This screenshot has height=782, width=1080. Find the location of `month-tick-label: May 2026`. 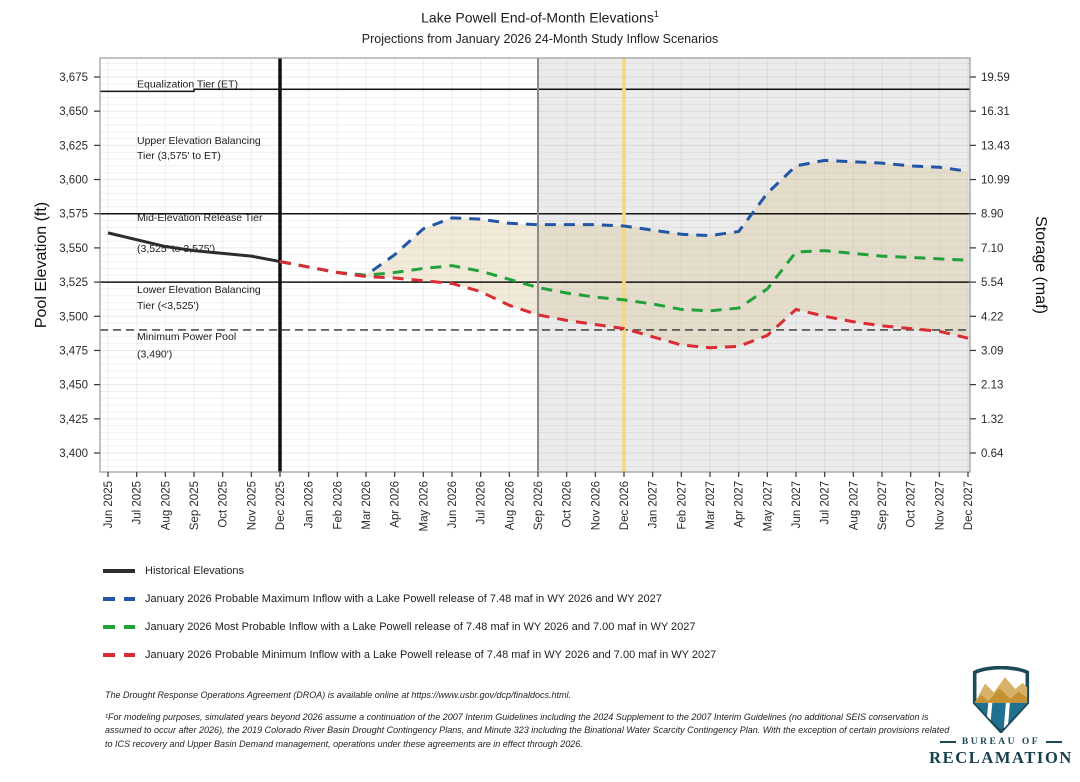

month-tick-label: May 2026 is located at coordinates (424, 506).